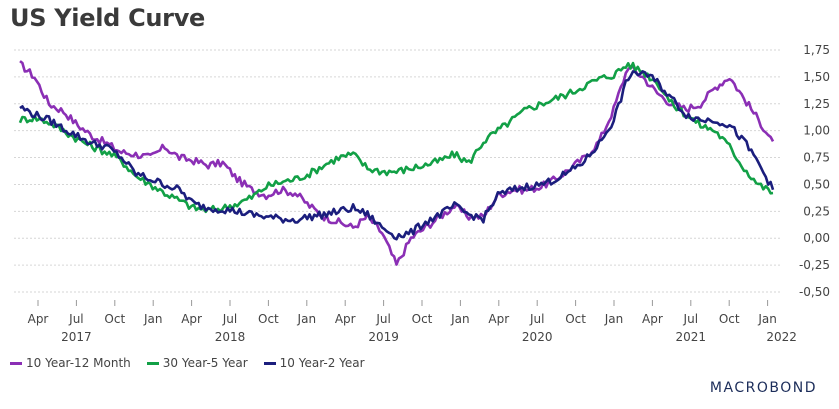  I want to click on legend-item-30y5y: 30 Year-5 Year, so click(197, 363).